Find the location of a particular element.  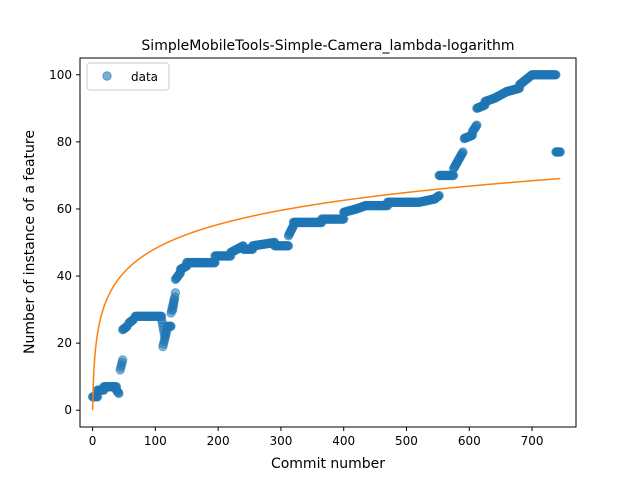

x-tick-label: 500 is located at coordinates (406, 441).